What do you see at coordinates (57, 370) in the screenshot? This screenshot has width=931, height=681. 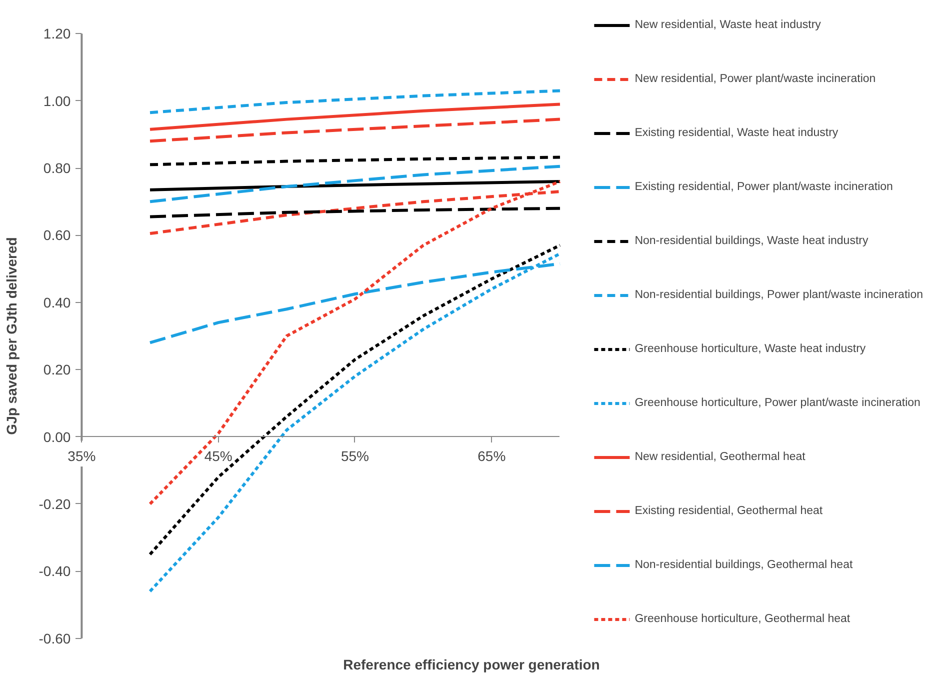 I see `y-tick-label: 0.20` at bounding box center [57, 370].